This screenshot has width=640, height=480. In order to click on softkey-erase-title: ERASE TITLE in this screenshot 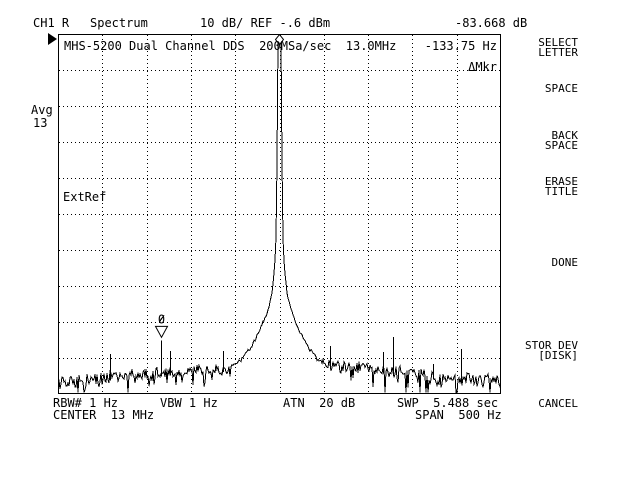, I will do `click(561, 186)`.